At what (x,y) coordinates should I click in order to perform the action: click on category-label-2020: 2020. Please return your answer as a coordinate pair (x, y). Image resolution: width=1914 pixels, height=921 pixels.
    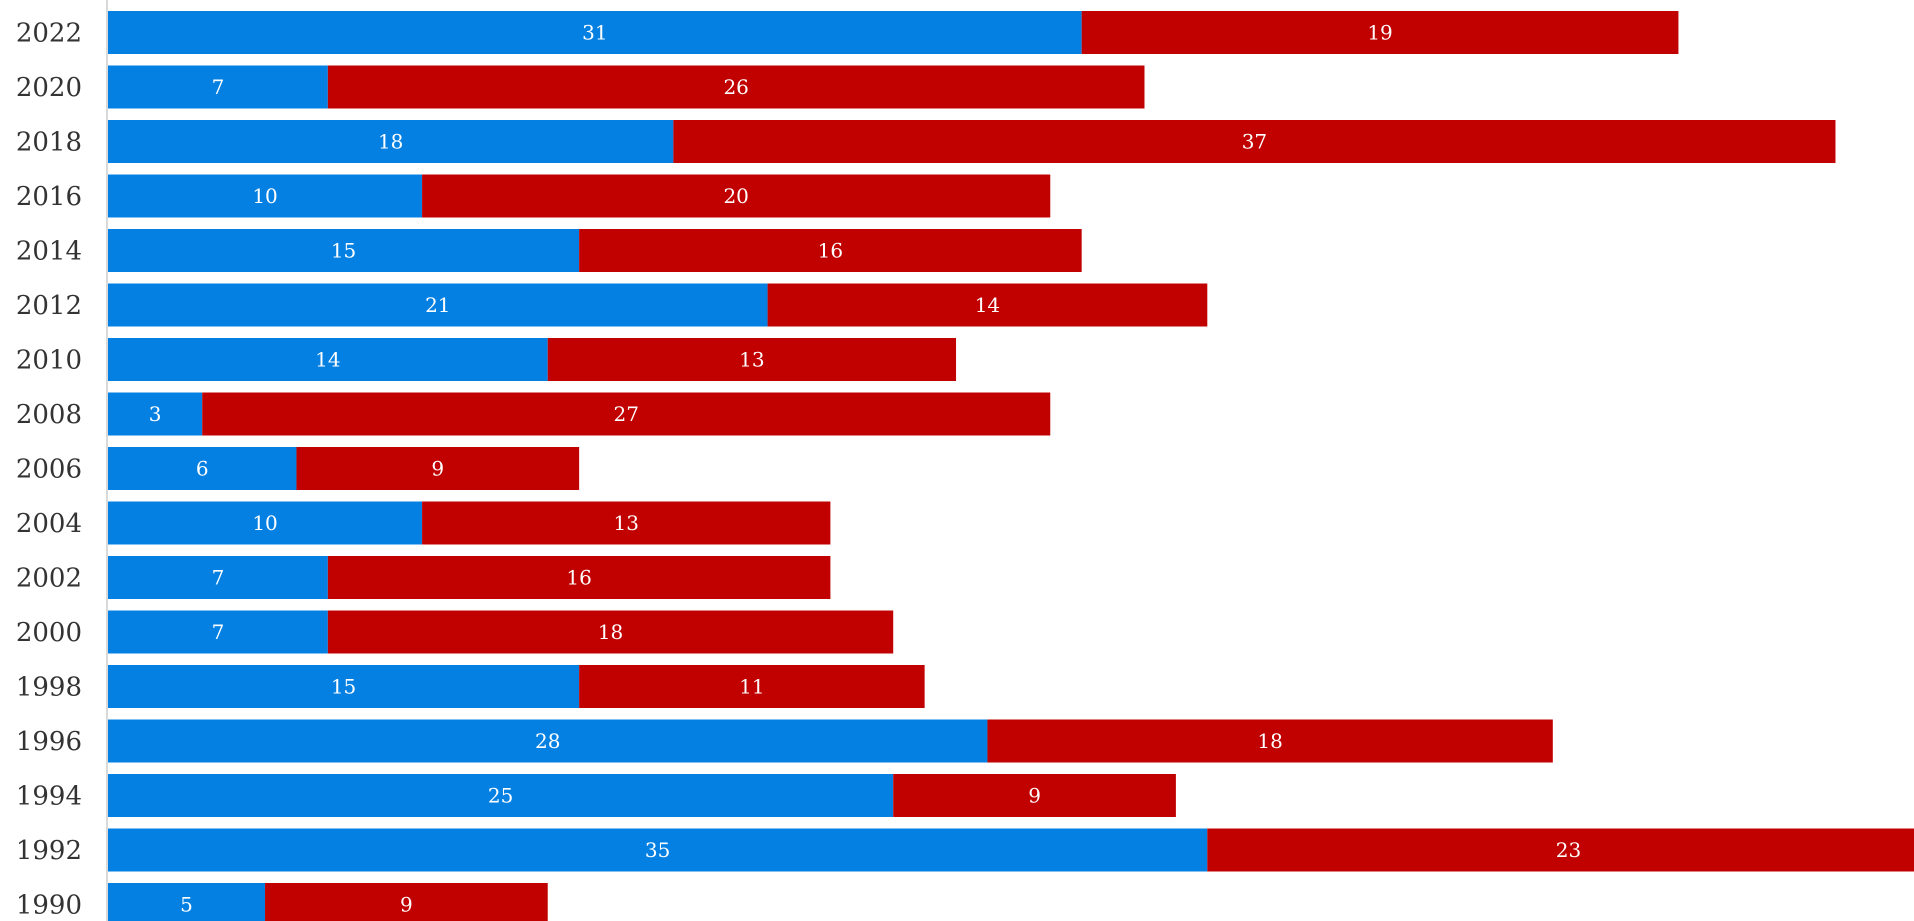
    Looking at the image, I should click on (49, 88).